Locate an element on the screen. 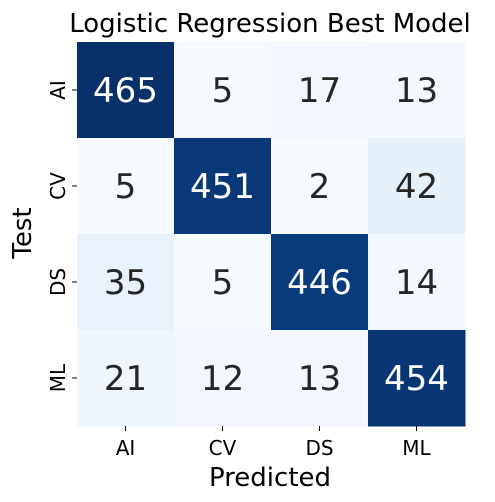 This screenshot has height=502, width=495. x-tick-label: CV is located at coordinates (223, 448).